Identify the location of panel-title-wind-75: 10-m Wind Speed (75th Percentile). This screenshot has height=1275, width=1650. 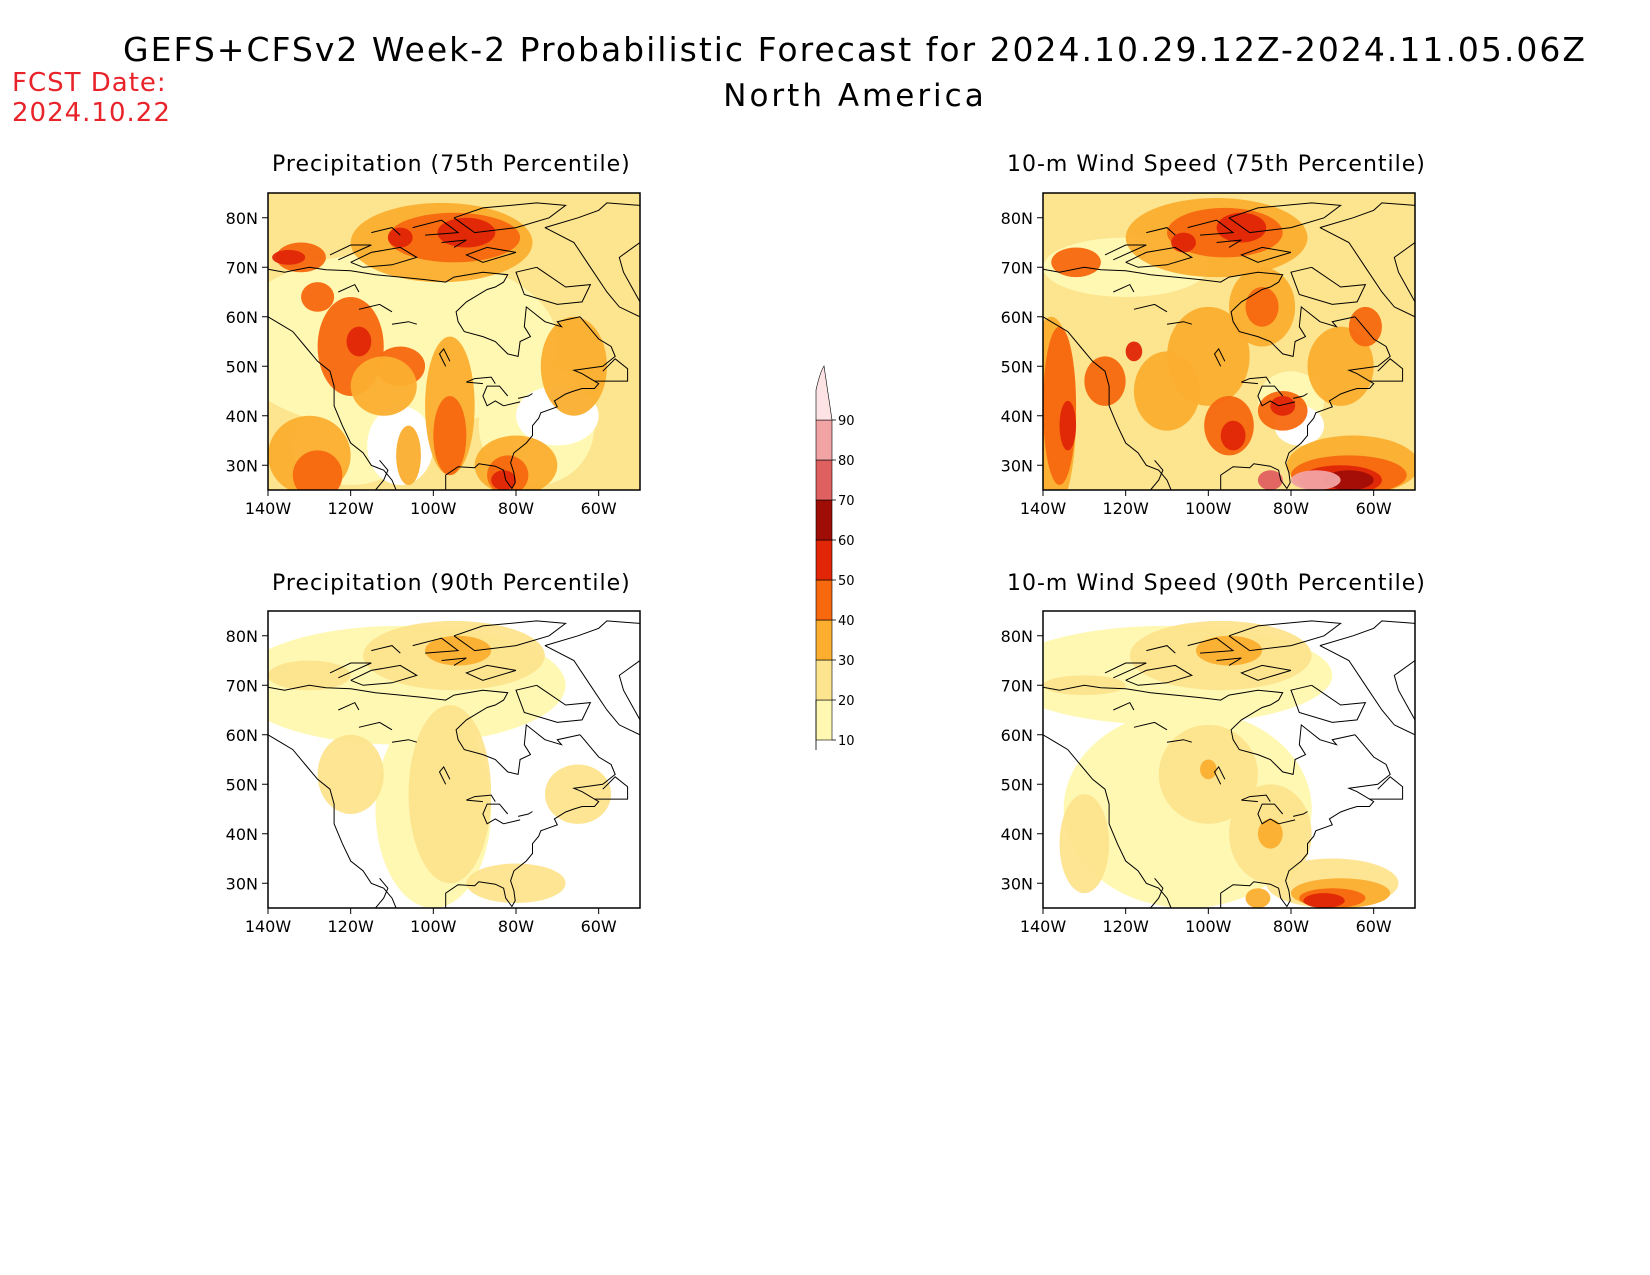
(1216, 164).